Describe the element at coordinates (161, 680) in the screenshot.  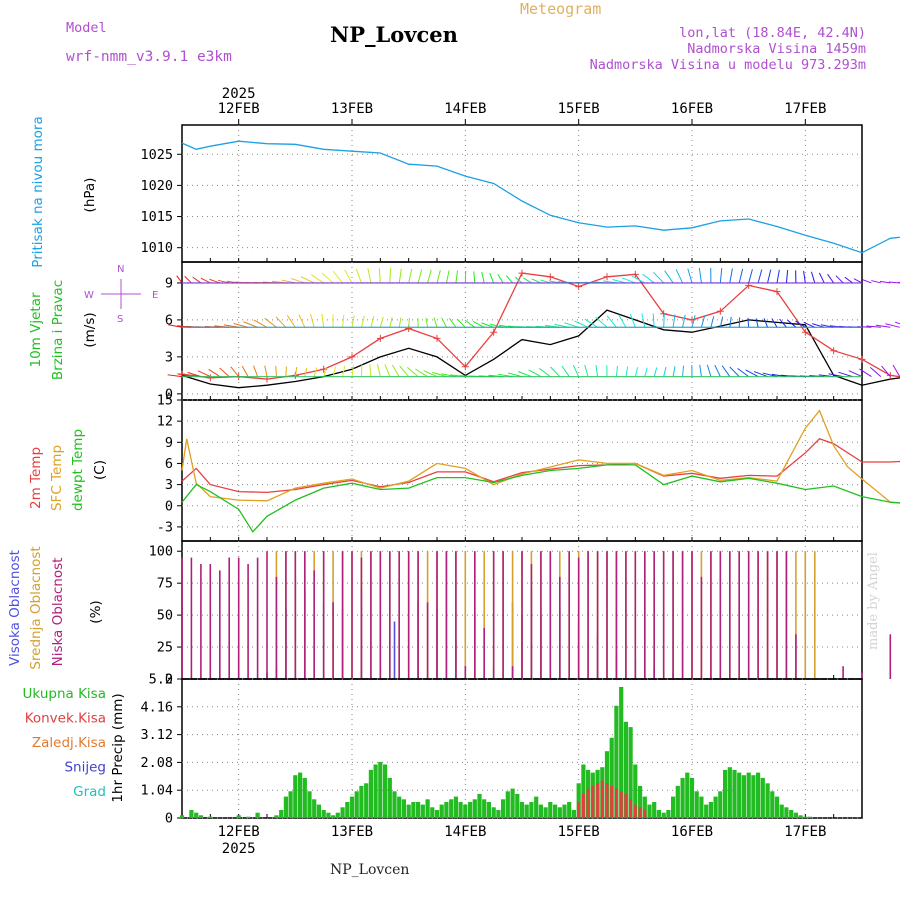
I see `ytick-label-precipitation-5.2: 5.2` at that location.